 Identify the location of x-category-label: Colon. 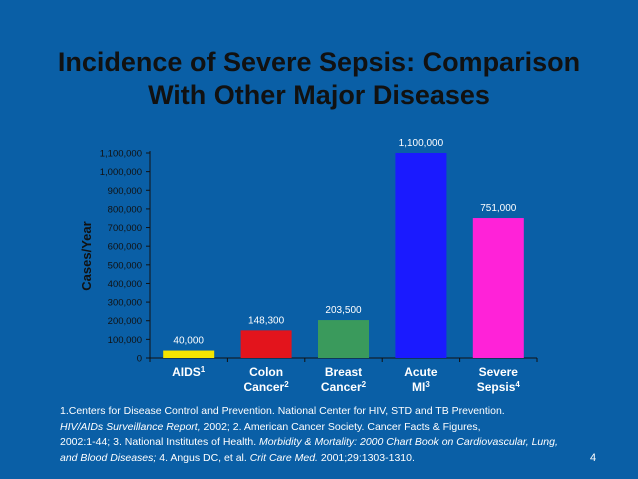
(266, 372).